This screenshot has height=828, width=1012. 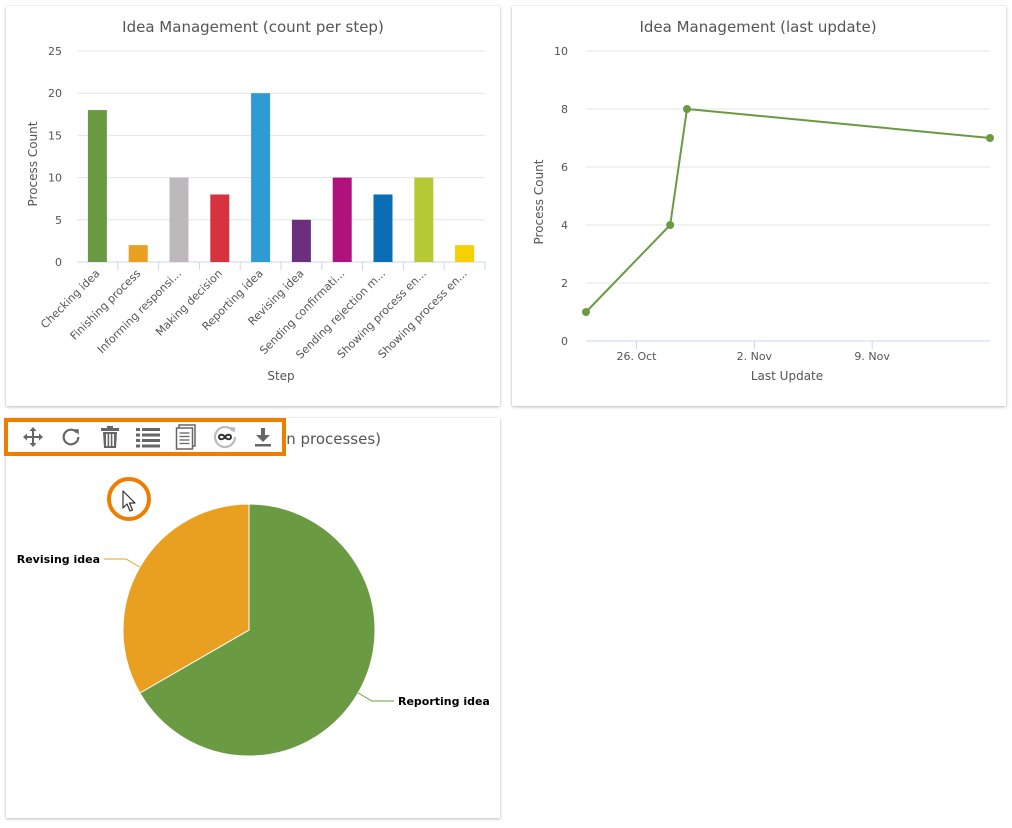 I want to click on mouse-pointer-icon, so click(x=129, y=501).